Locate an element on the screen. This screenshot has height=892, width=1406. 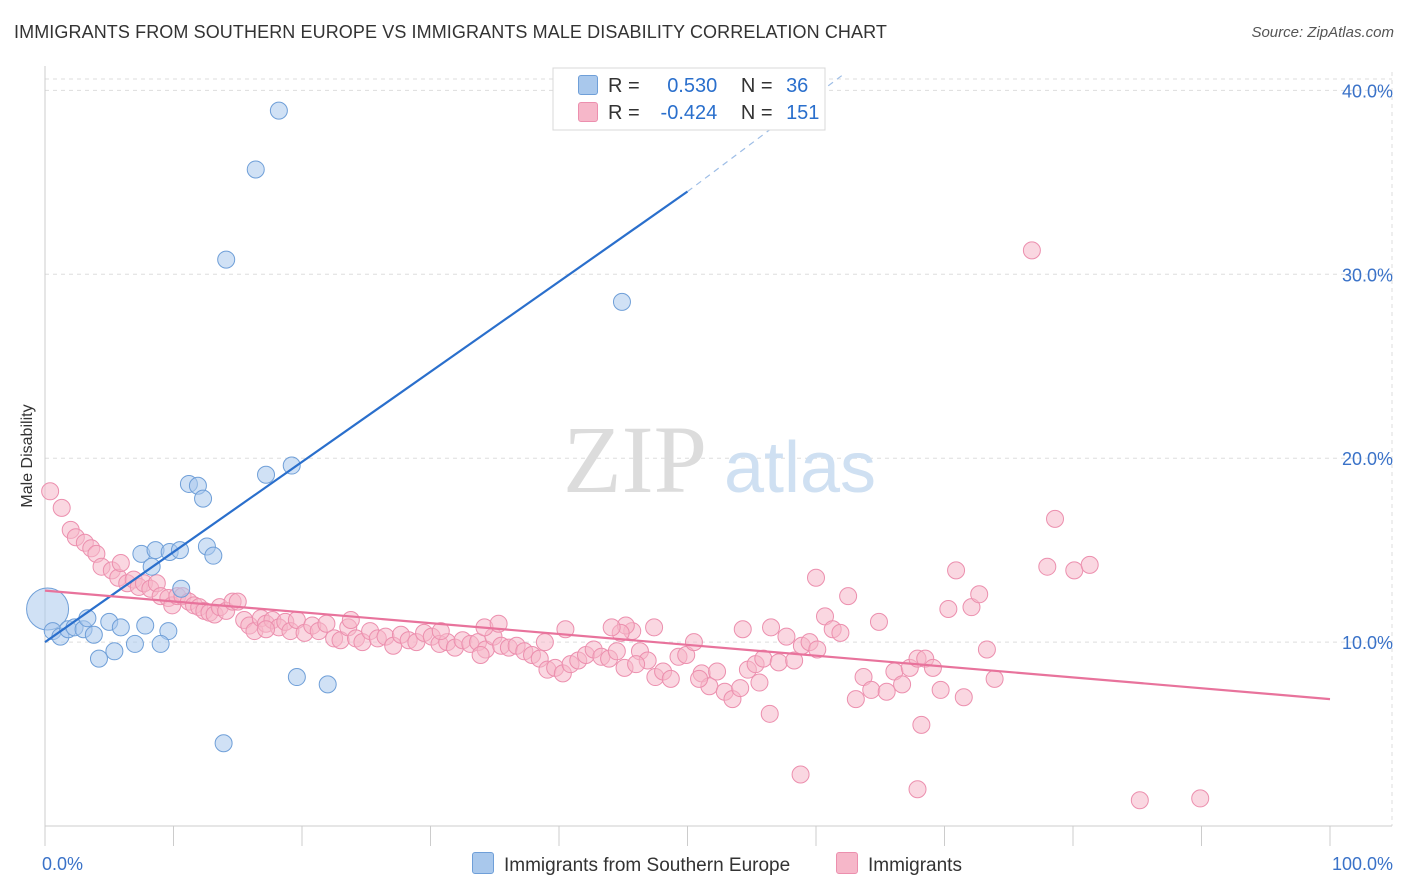
bottom-legend-southern-europe: Immigrants from Southern Europe is located at coordinates (631, 864).